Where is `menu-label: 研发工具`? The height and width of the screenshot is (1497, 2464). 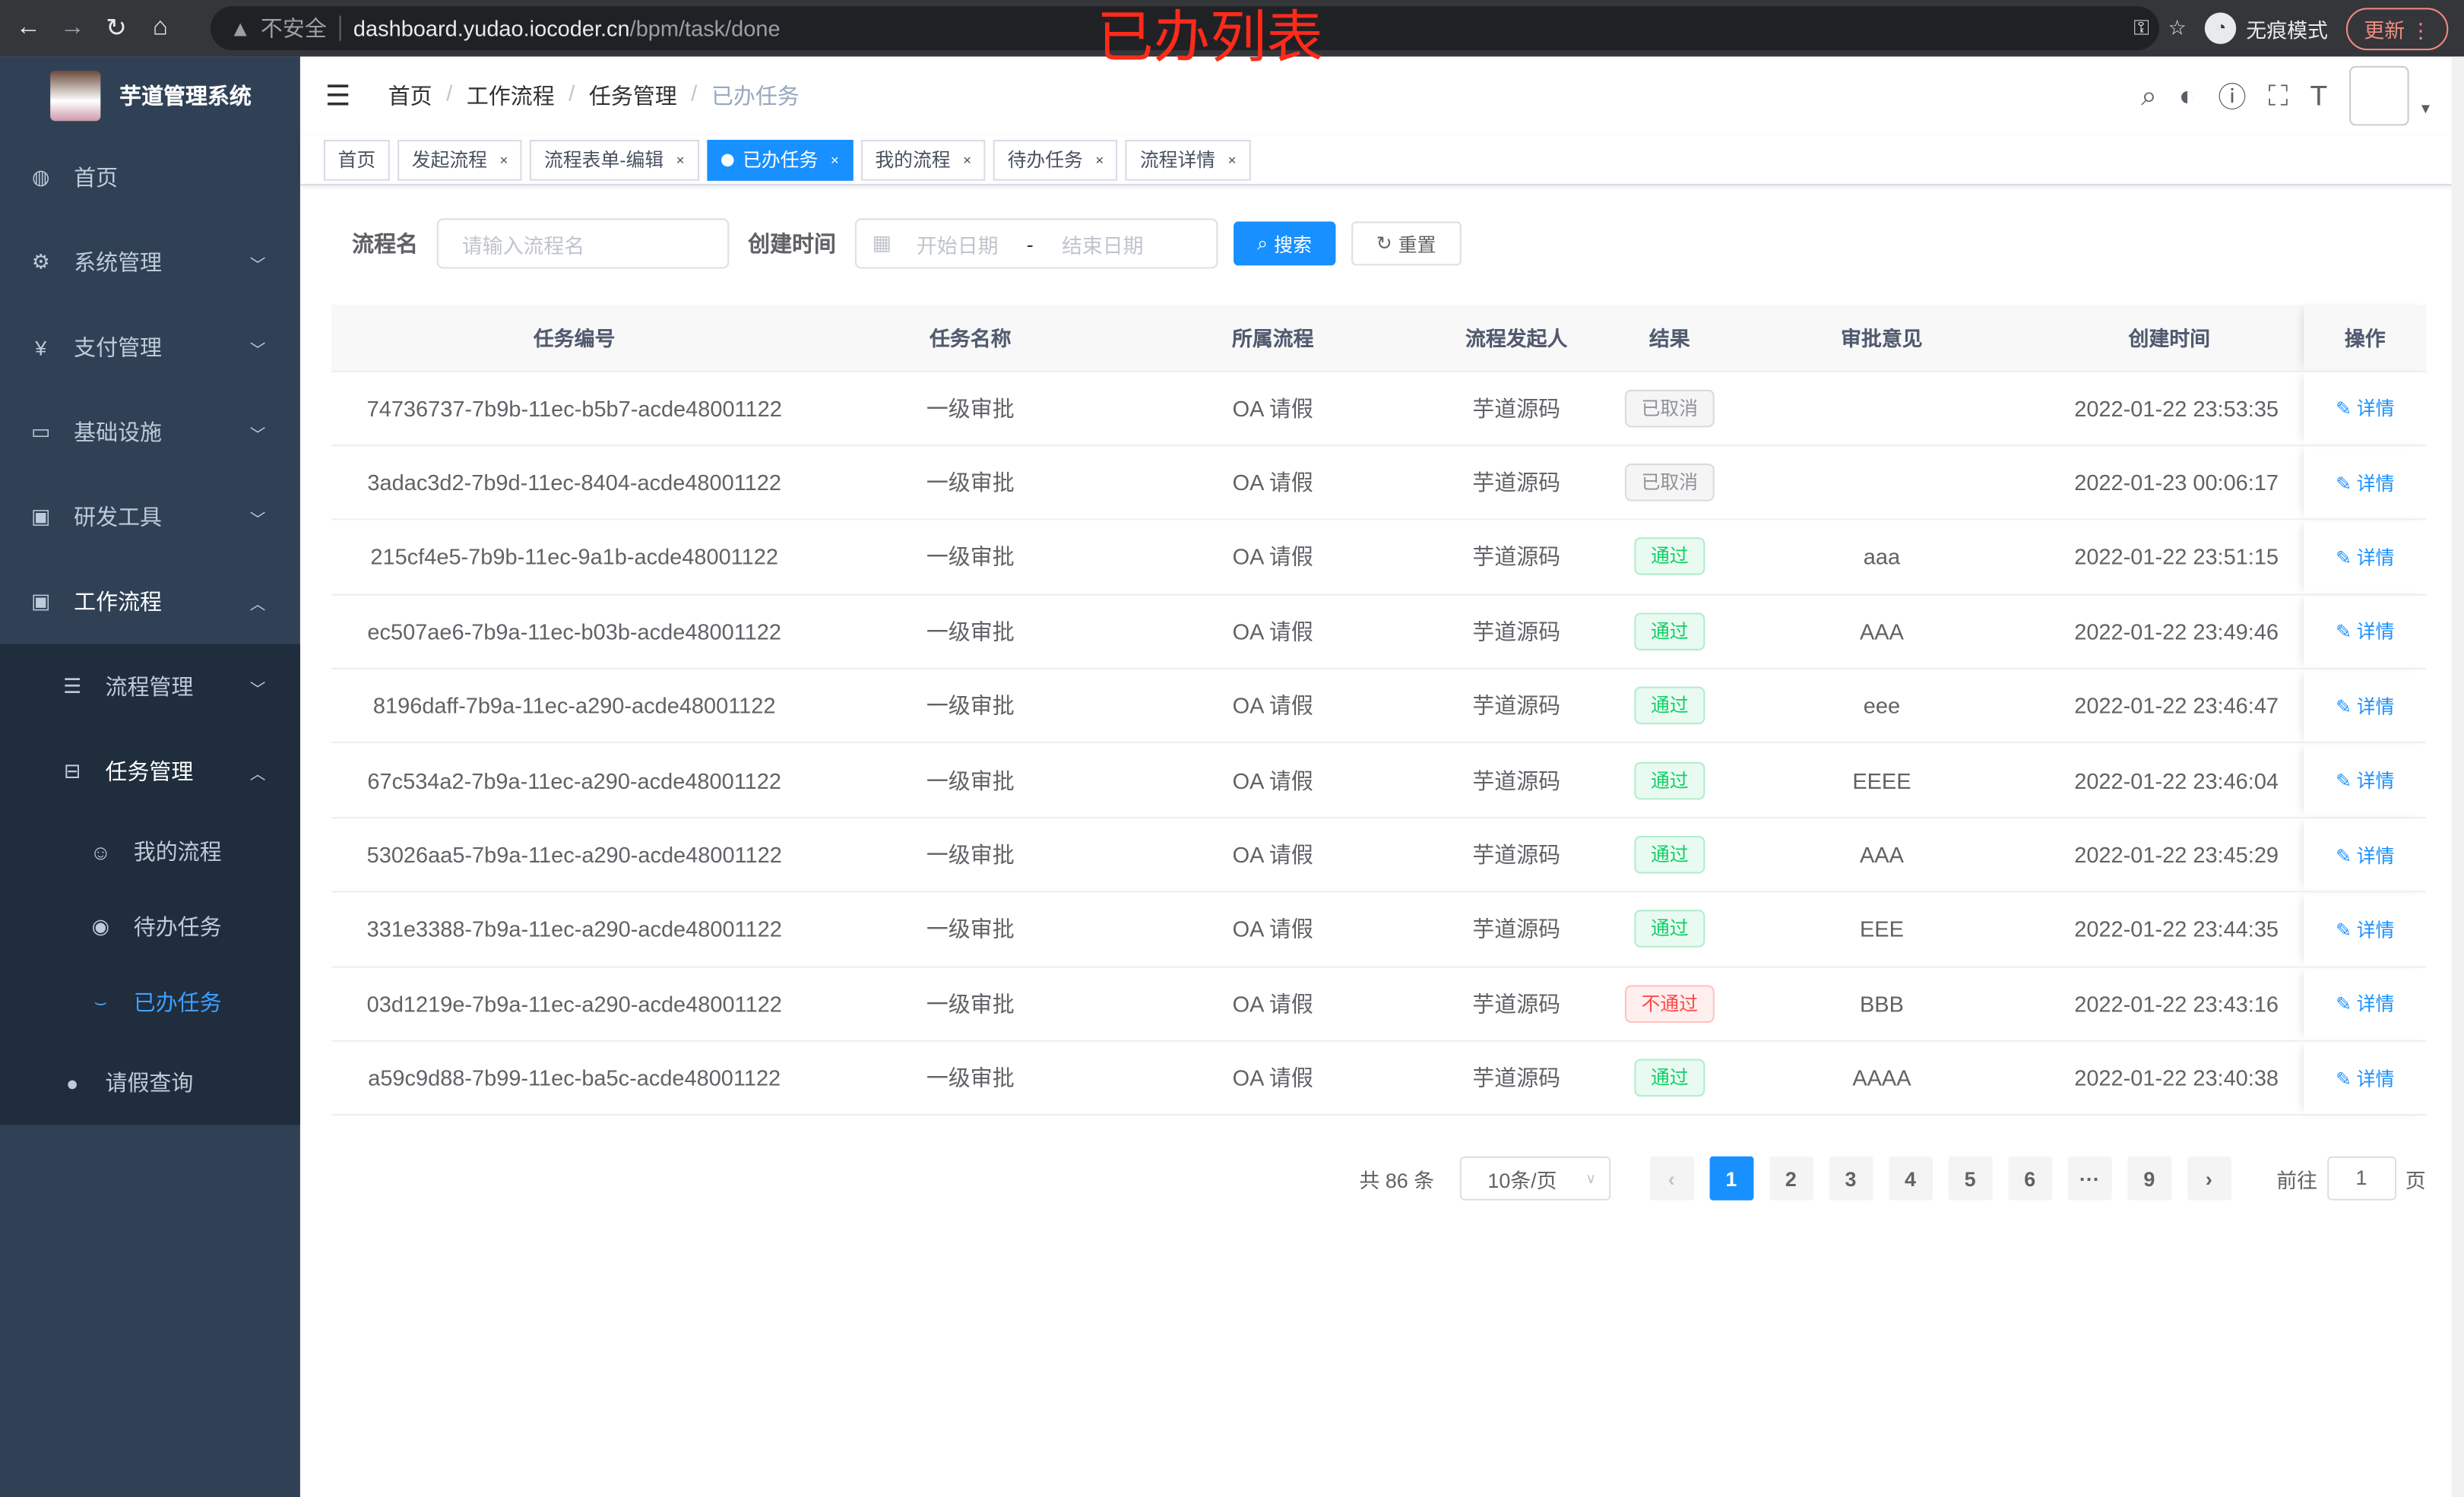 menu-label: 研发工具 is located at coordinates (118, 517).